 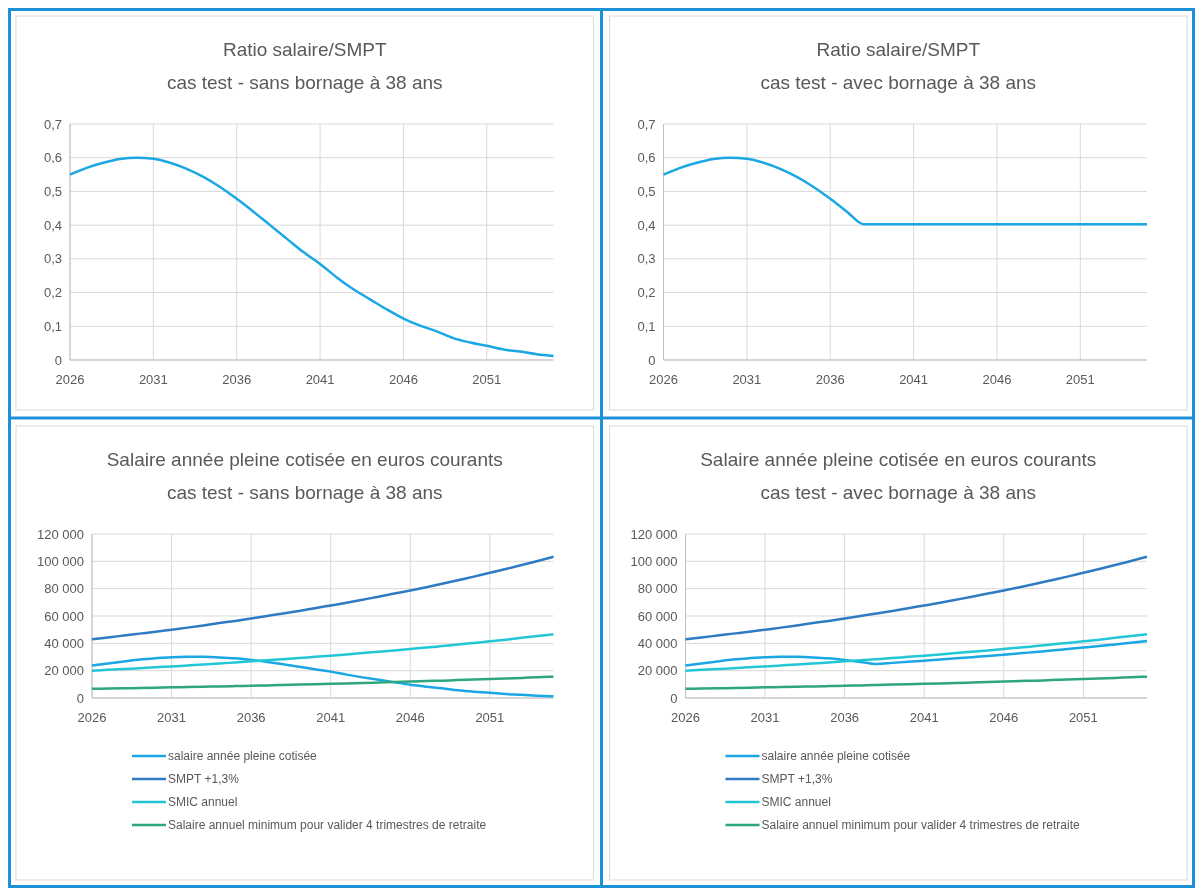 I want to click on chart-title: Salaire année pleine cotisée en euros courants cas test - avec bornage à 38 ans, so click(x=898, y=476).